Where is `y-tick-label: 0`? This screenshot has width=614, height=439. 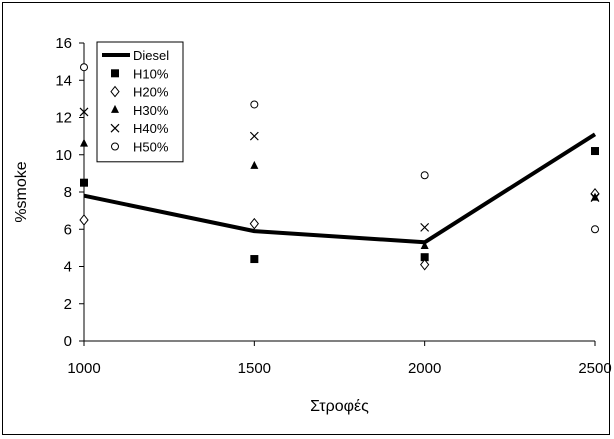
y-tick-label: 0 is located at coordinates (68, 341).